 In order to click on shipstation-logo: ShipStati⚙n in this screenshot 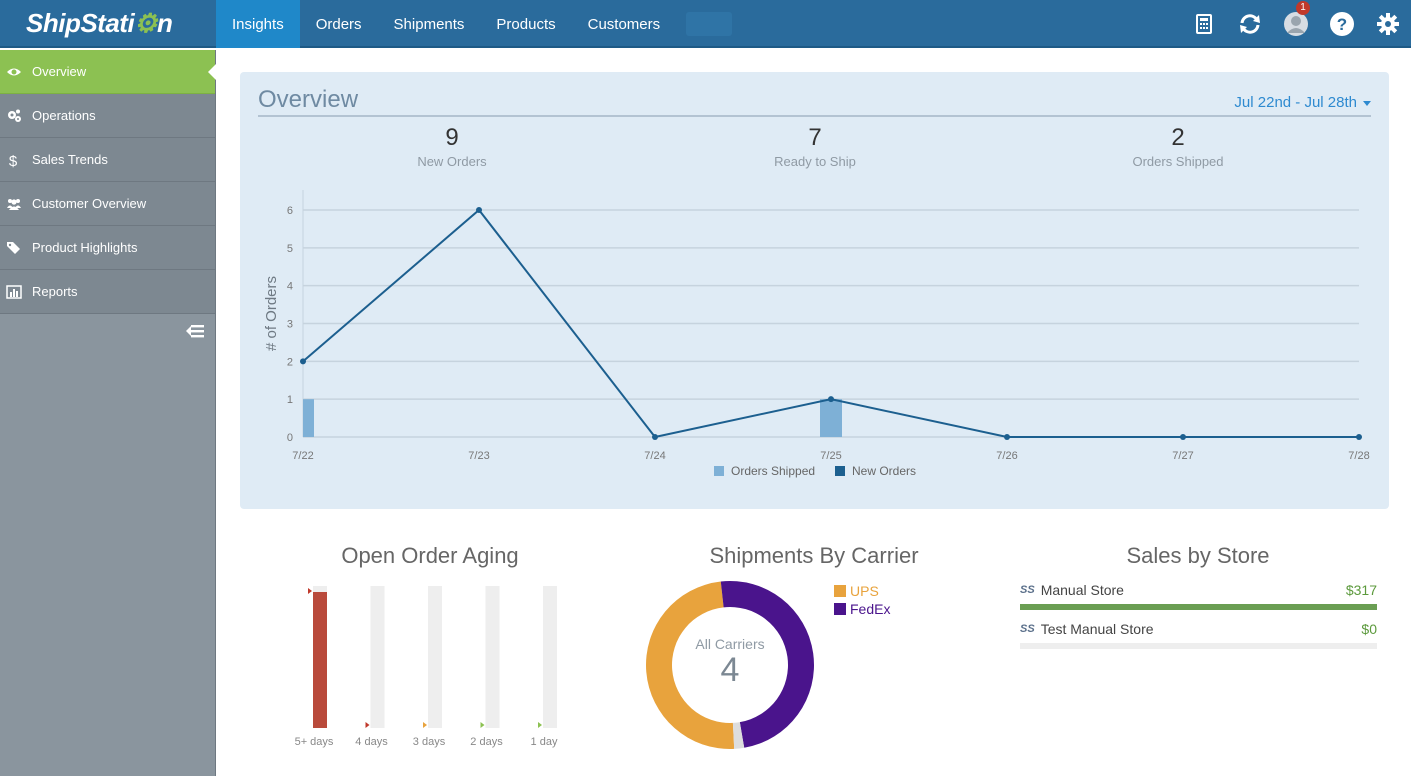, I will do `click(99, 23)`.